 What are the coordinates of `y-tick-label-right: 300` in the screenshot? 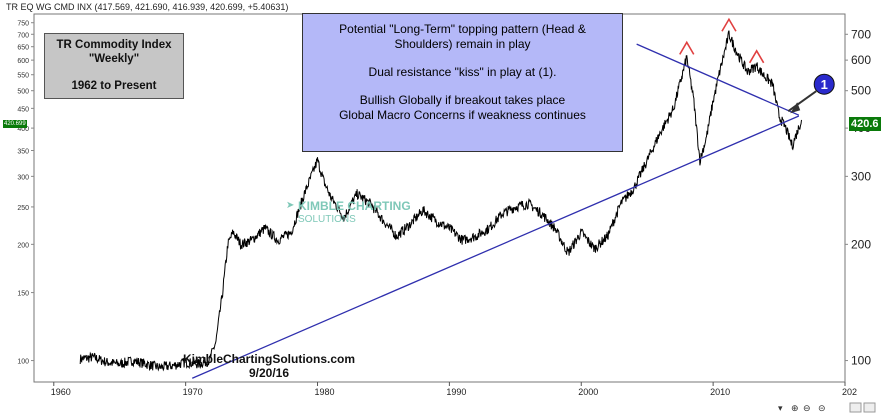 It's located at (861, 176).